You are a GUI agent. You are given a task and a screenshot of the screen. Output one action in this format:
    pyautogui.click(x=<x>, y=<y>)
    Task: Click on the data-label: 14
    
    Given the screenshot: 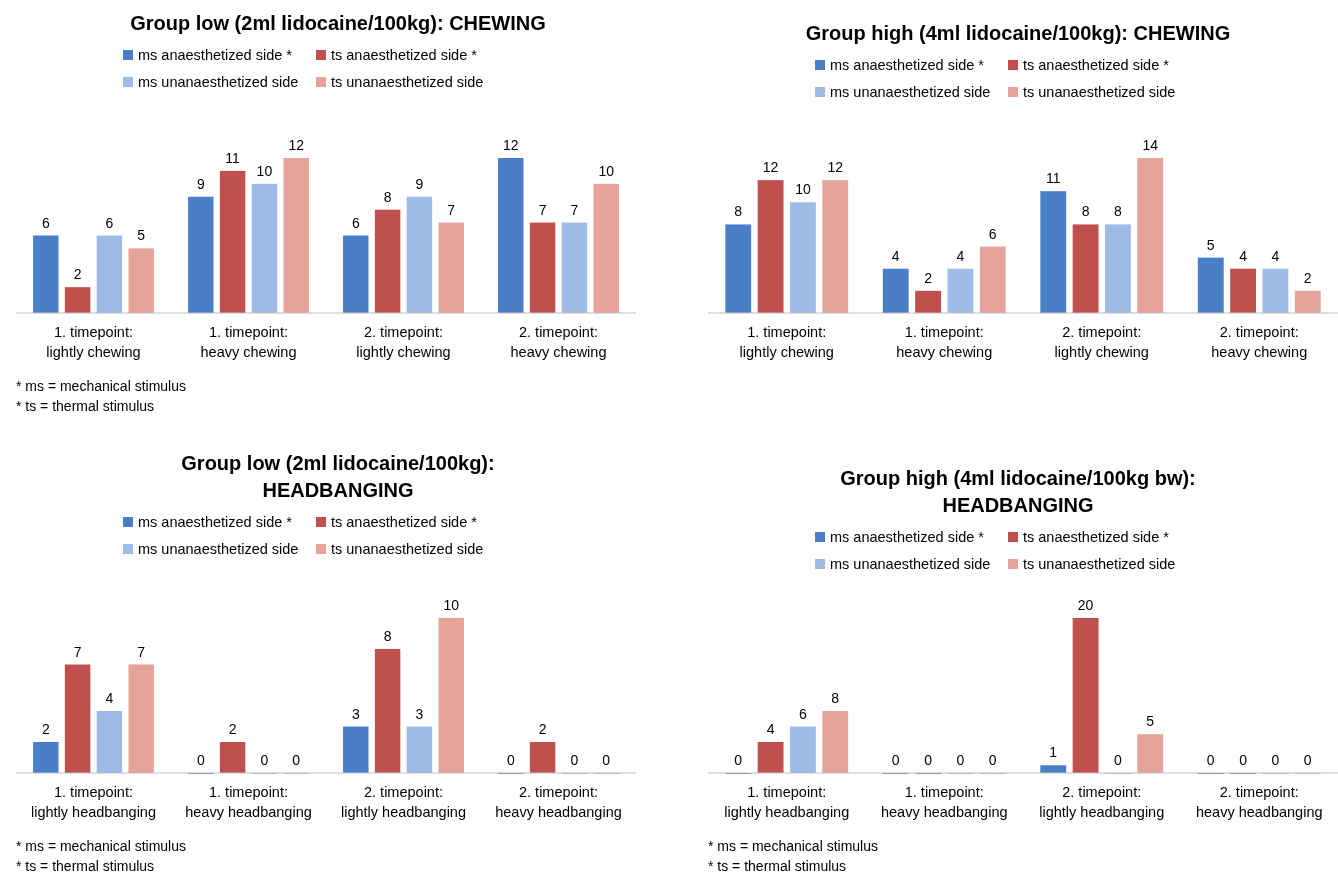 What is the action you would take?
    pyautogui.click(x=1150, y=145)
    